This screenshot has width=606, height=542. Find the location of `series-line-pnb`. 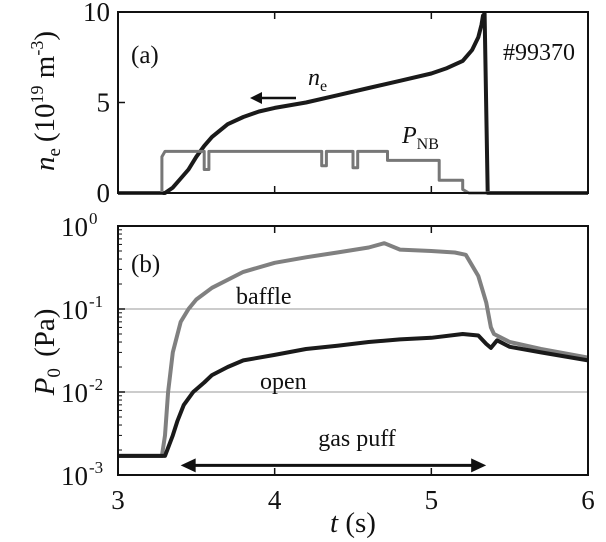

series-line-pnb is located at coordinates (353, 172).